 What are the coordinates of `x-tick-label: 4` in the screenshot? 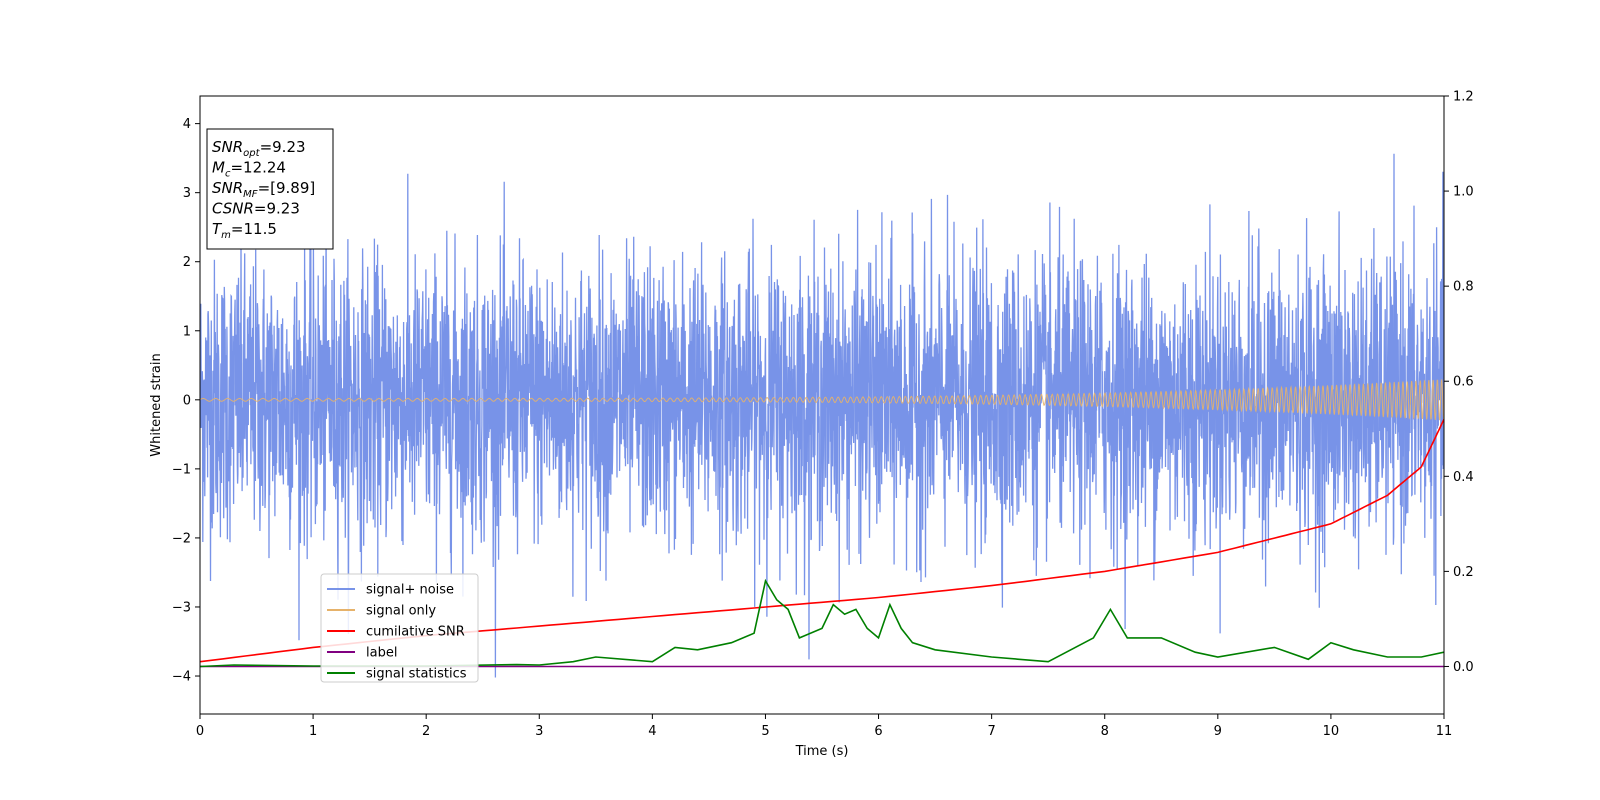 It's located at (652, 731).